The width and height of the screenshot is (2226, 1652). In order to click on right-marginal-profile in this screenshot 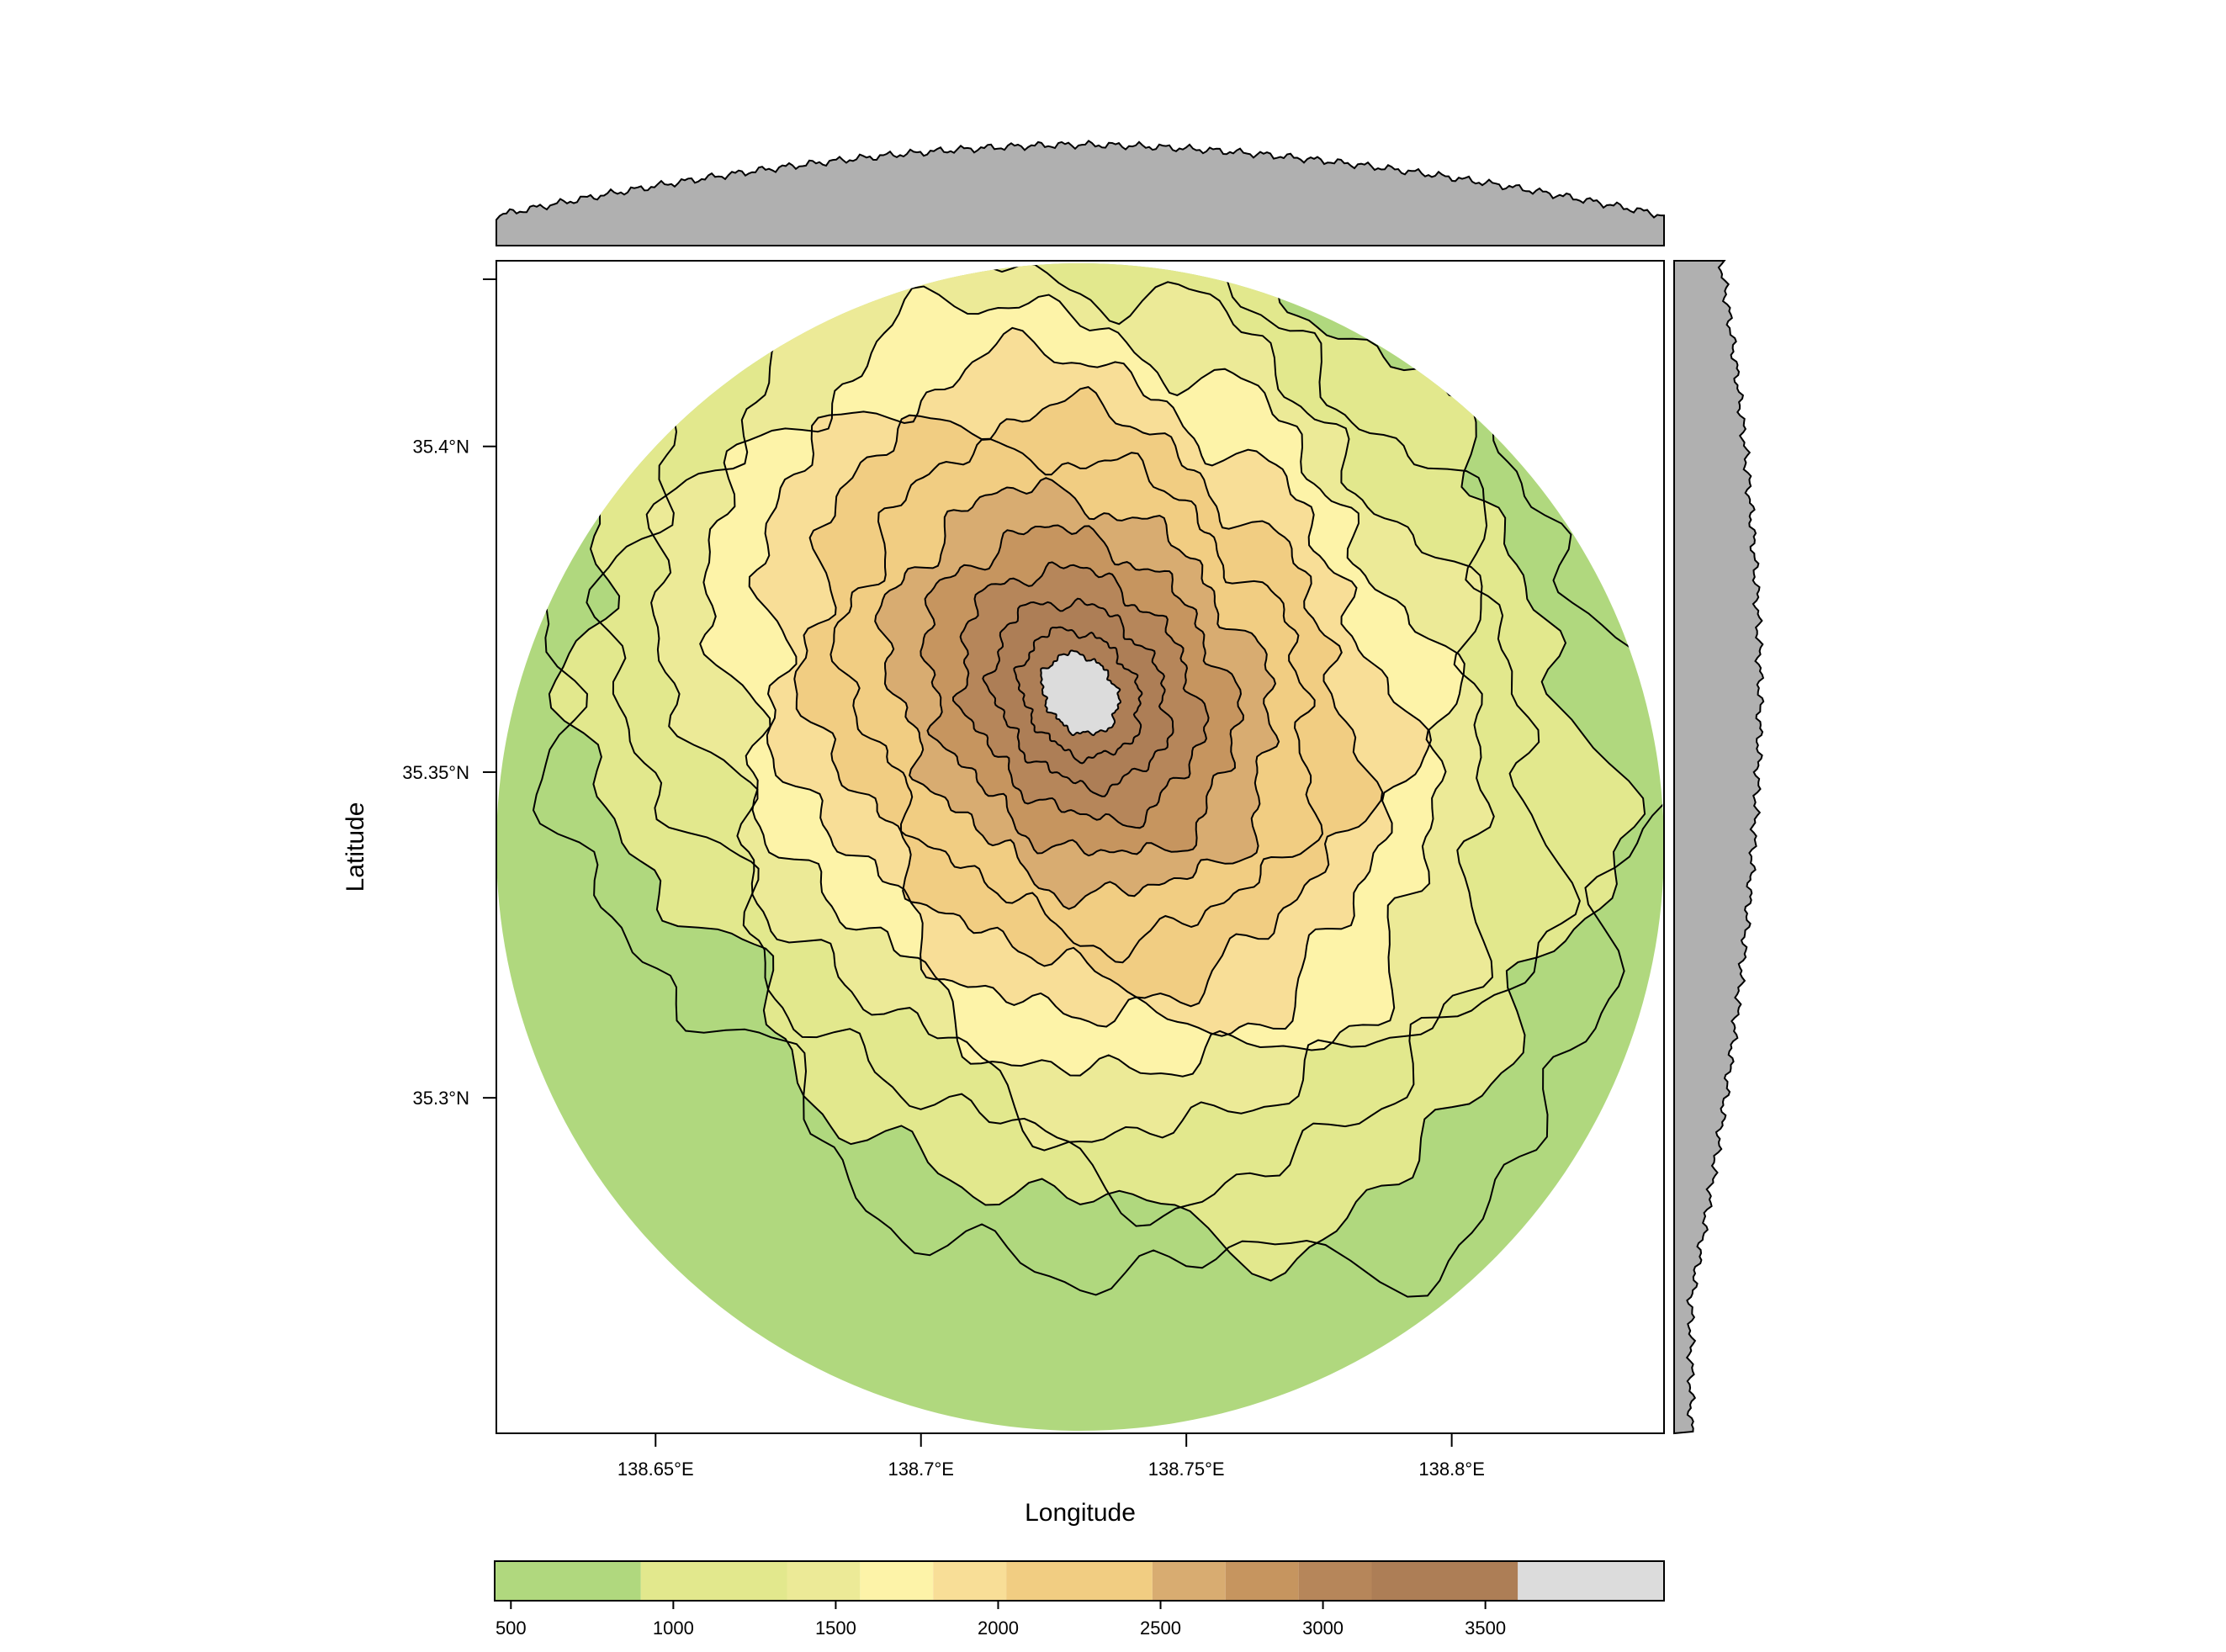, I will do `click(1719, 847)`.